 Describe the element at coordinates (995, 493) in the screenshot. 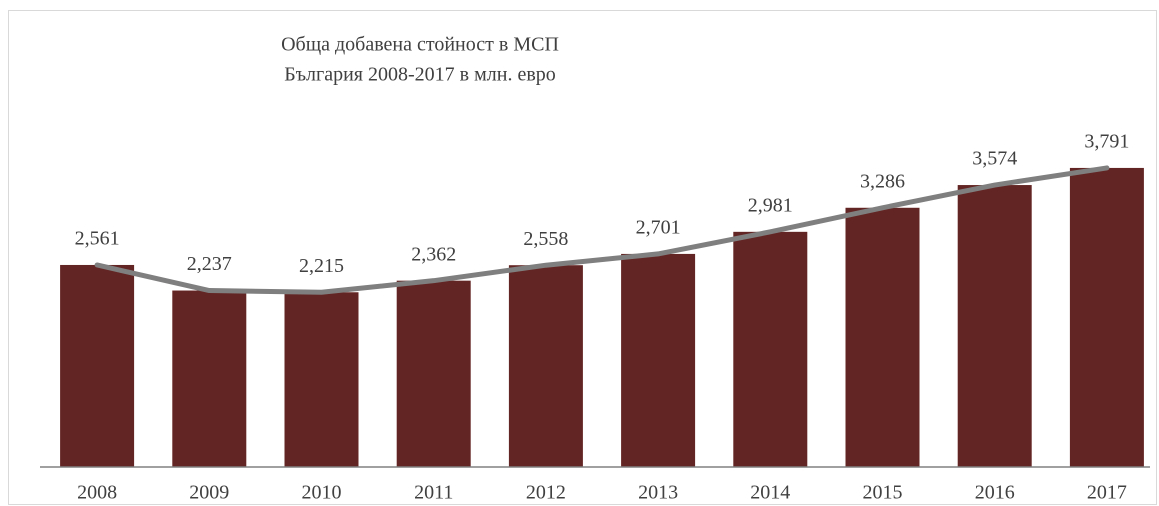

I see `x-tick-label: 2016` at that location.